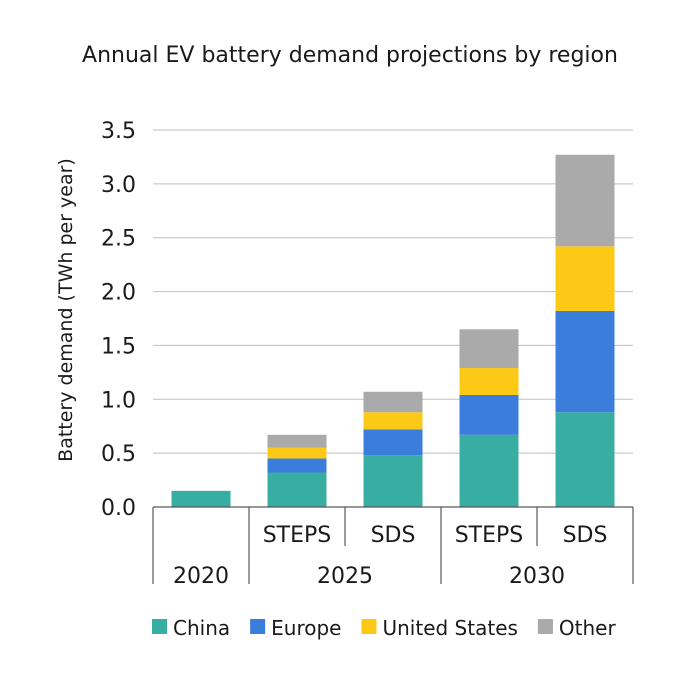  I want to click on stack-2030-steps, so click(489, 418).